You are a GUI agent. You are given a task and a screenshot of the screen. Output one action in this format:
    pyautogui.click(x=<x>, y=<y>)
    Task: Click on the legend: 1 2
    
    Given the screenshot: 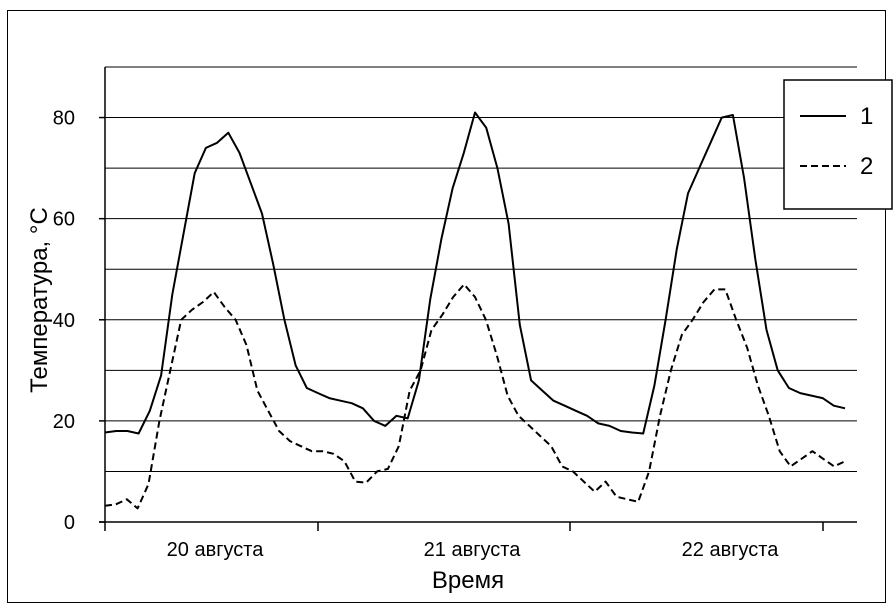 What is the action you would take?
    pyautogui.click(x=838, y=144)
    